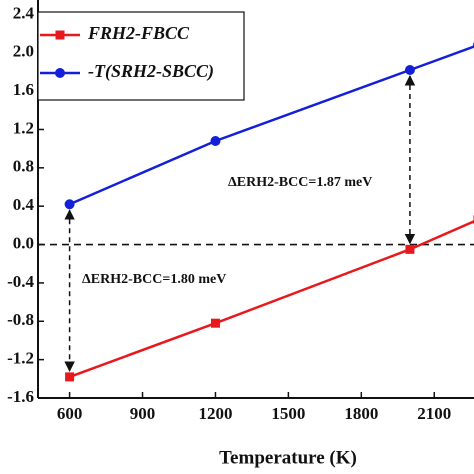 The height and width of the screenshot is (474, 474). Describe the element at coordinates (138, 33) in the screenshot. I see `legend-label: FRH2-FBCC` at that location.